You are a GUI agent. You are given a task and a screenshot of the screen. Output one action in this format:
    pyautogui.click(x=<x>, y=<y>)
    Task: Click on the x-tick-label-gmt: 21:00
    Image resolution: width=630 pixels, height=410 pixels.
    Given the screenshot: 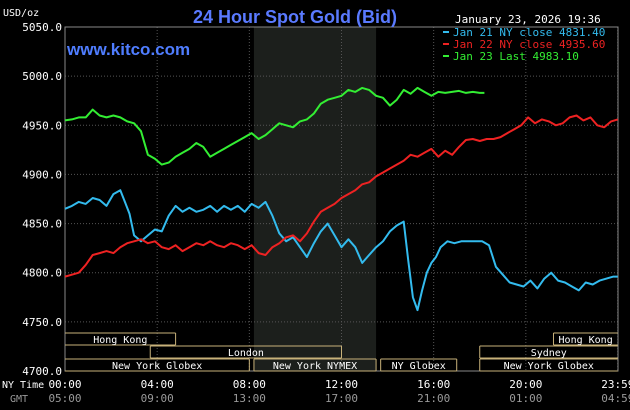 What is the action you would take?
    pyautogui.click(x=433, y=398)
    